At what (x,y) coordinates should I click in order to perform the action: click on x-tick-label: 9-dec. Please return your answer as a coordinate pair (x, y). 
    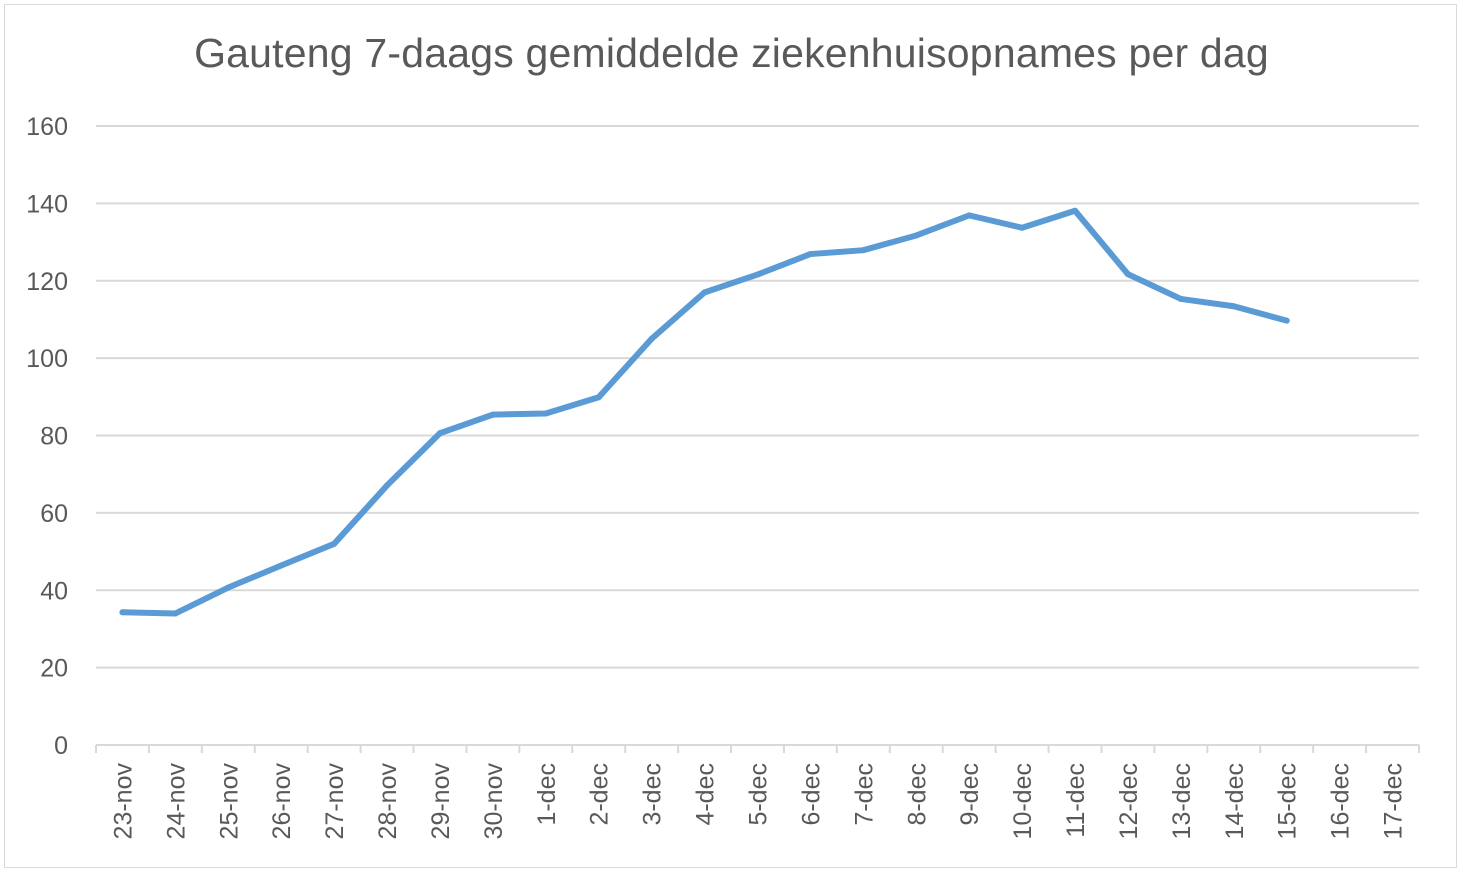
    Looking at the image, I should click on (970, 794).